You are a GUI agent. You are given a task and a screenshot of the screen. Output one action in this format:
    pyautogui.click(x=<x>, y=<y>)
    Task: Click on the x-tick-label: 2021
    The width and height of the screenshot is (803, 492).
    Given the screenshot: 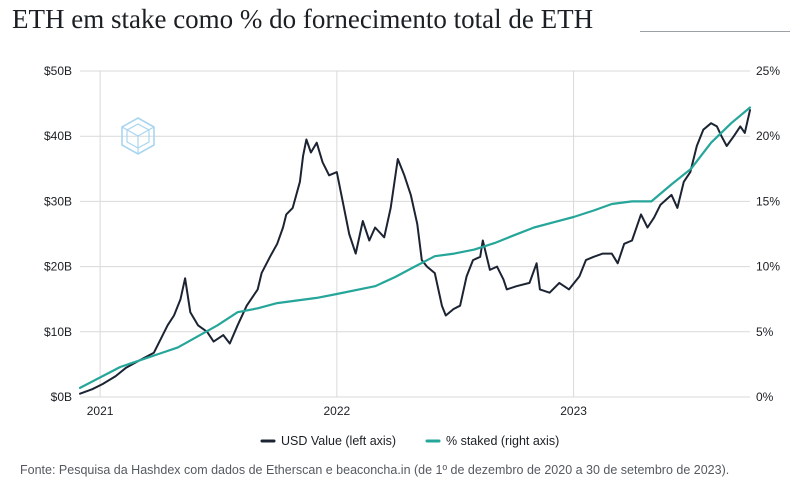 What is the action you would take?
    pyautogui.click(x=100, y=411)
    